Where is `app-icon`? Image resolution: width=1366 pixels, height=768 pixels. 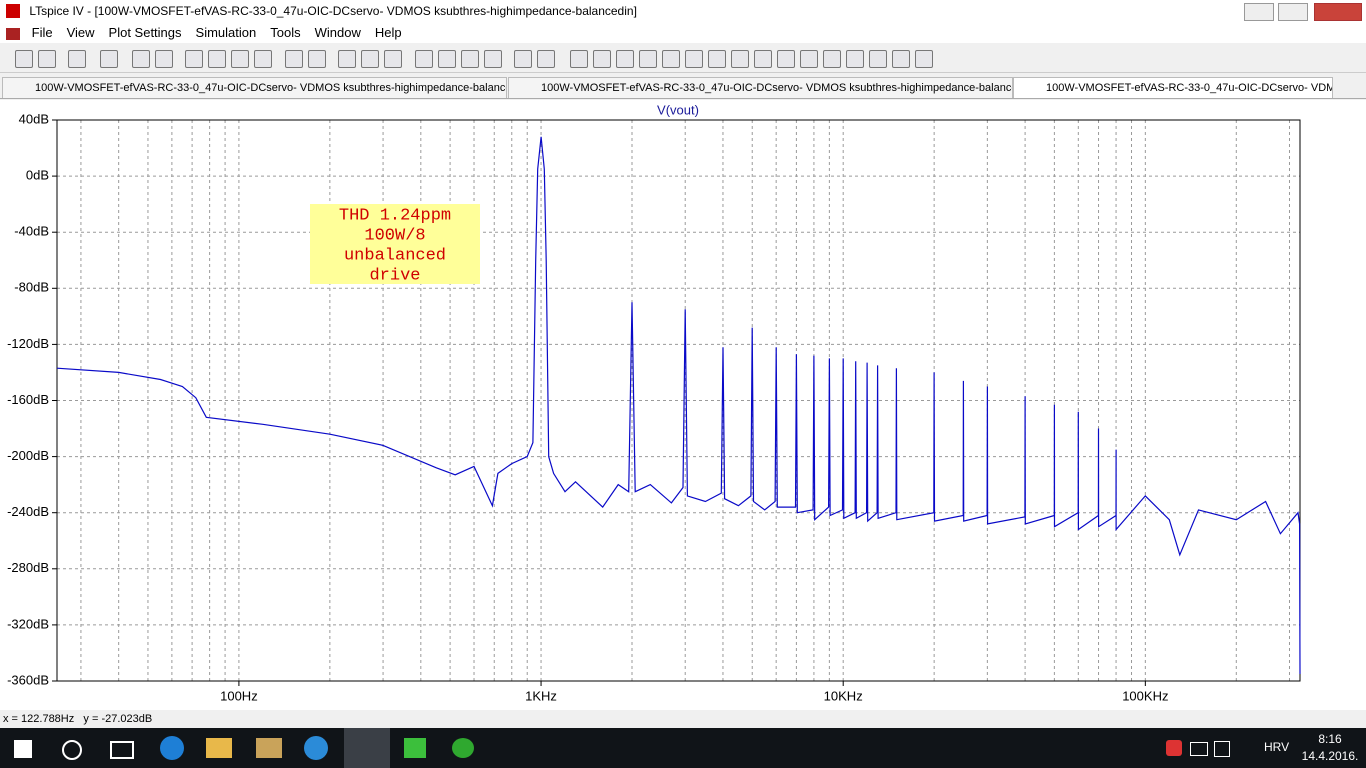 app-icon is located at coordinates (13, 11).